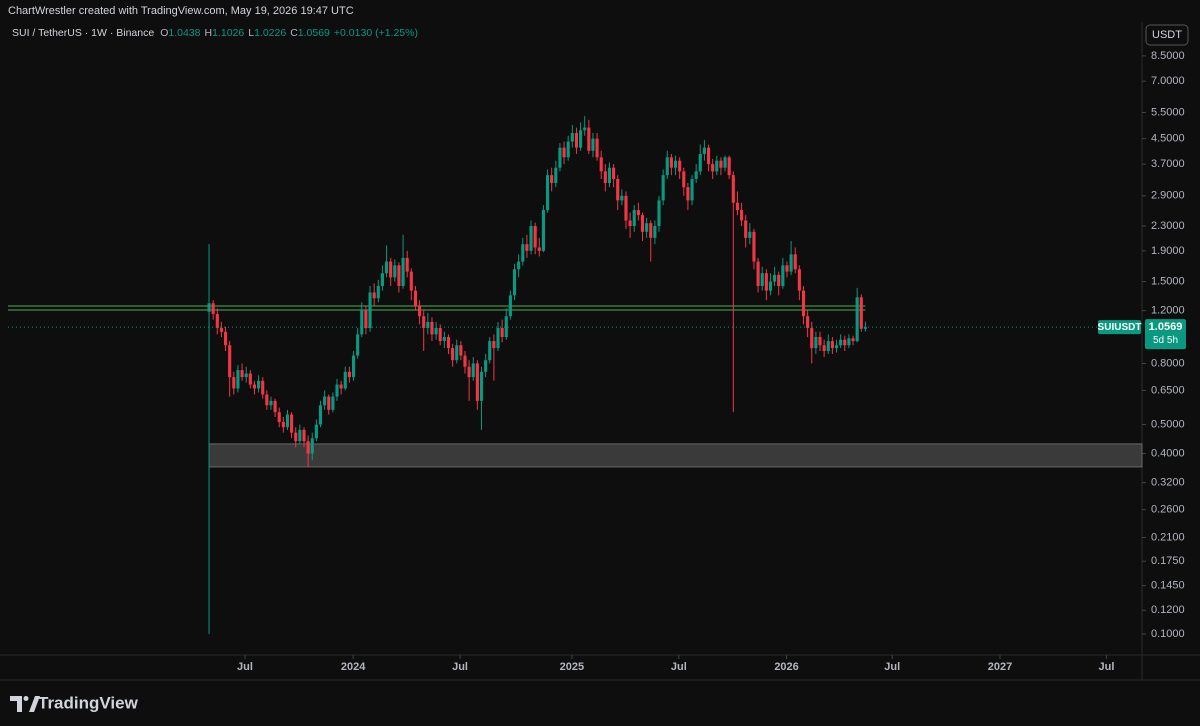  What do you see at coordinates (184, 33) in the screenshot?
I see `legend-value: 1.0438` at bounding box center [184, 33].